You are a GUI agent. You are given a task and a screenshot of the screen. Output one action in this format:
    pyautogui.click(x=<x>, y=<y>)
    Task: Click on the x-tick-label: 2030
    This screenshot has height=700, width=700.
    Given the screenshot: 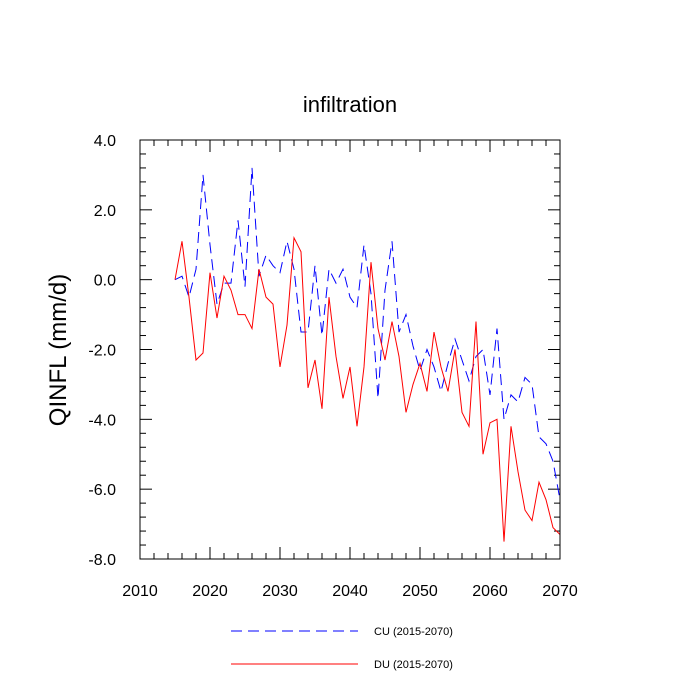 What is the action you would take?
    pyautogui.click(x=280, y=591)
    